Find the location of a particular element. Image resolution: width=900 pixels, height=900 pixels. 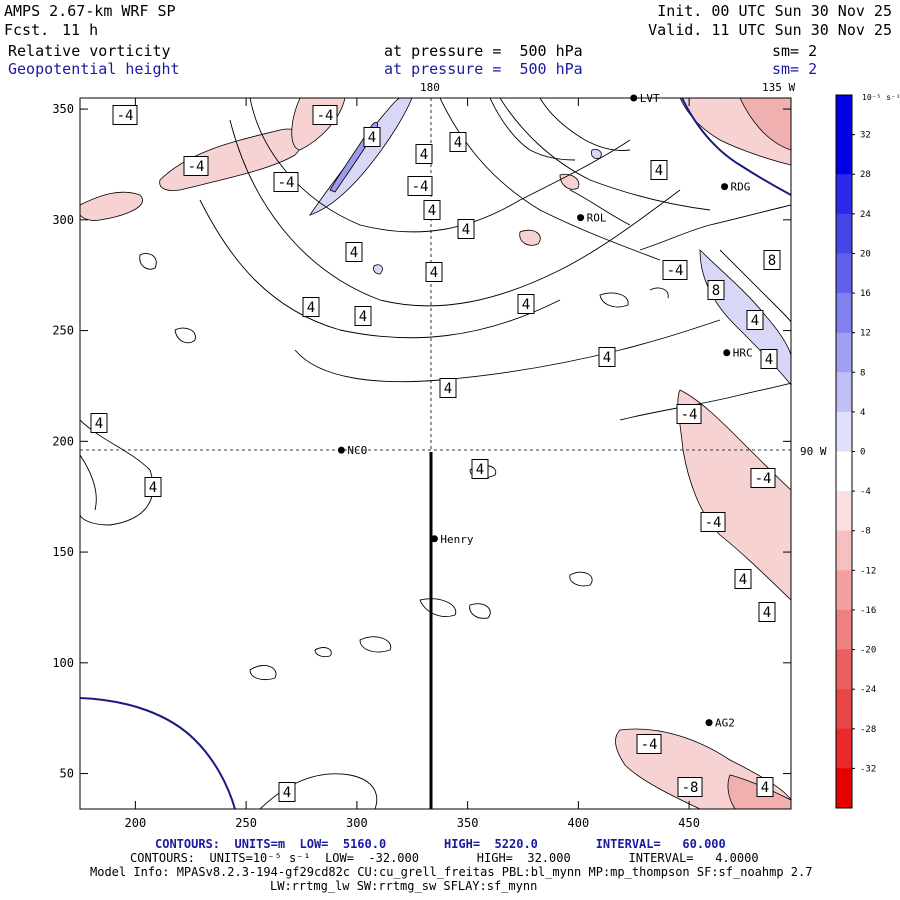

valid-time: Valid. 11 UTC Sun 30 Nov 25 is located at coordinates (770, 30).